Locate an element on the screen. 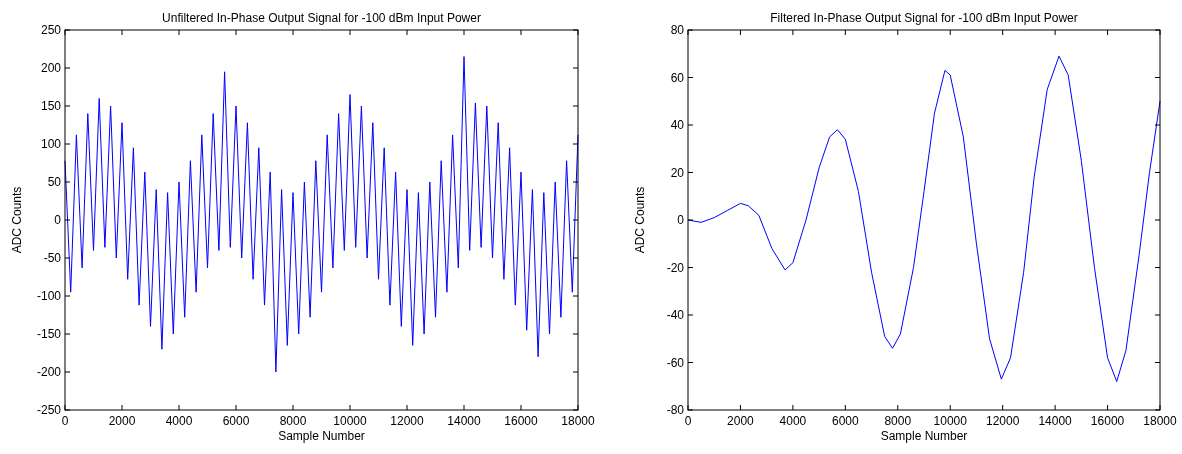  y-tick-label: 60 is located at coordinates (677, 77).